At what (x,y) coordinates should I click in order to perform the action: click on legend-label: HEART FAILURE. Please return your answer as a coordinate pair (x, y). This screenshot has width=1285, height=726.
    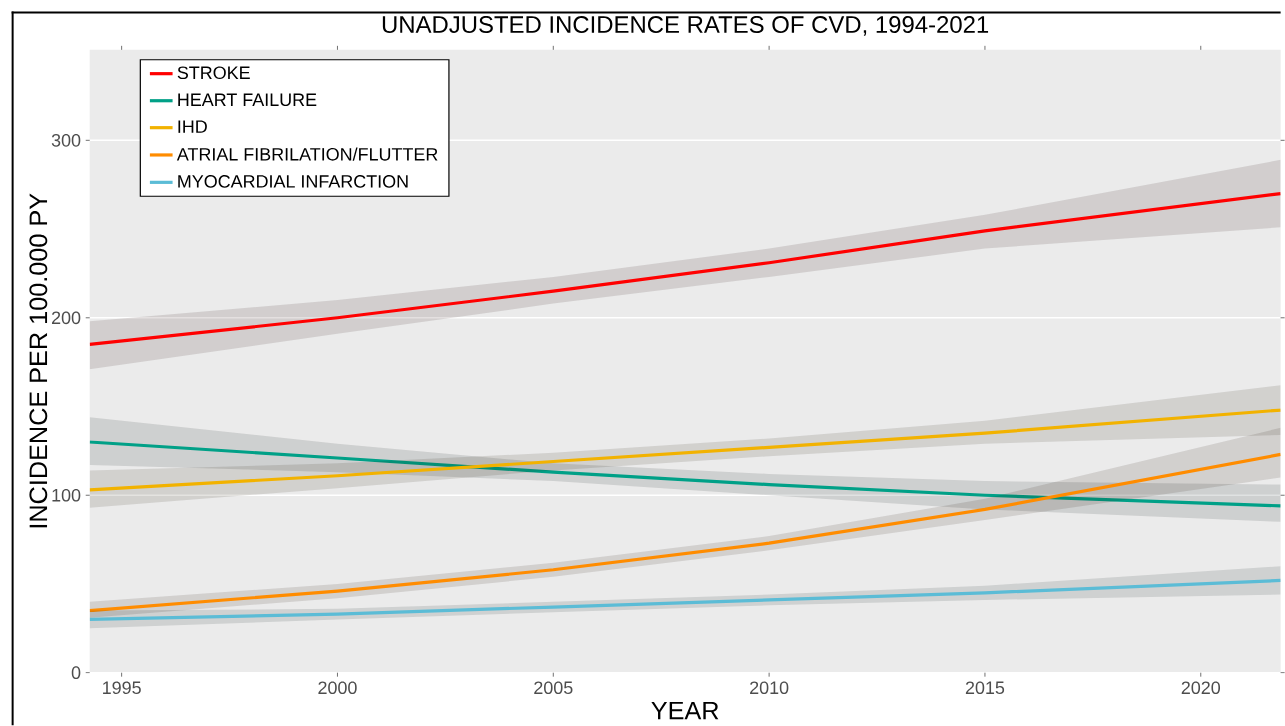
    Looking at the image, I should click on (247, 100).